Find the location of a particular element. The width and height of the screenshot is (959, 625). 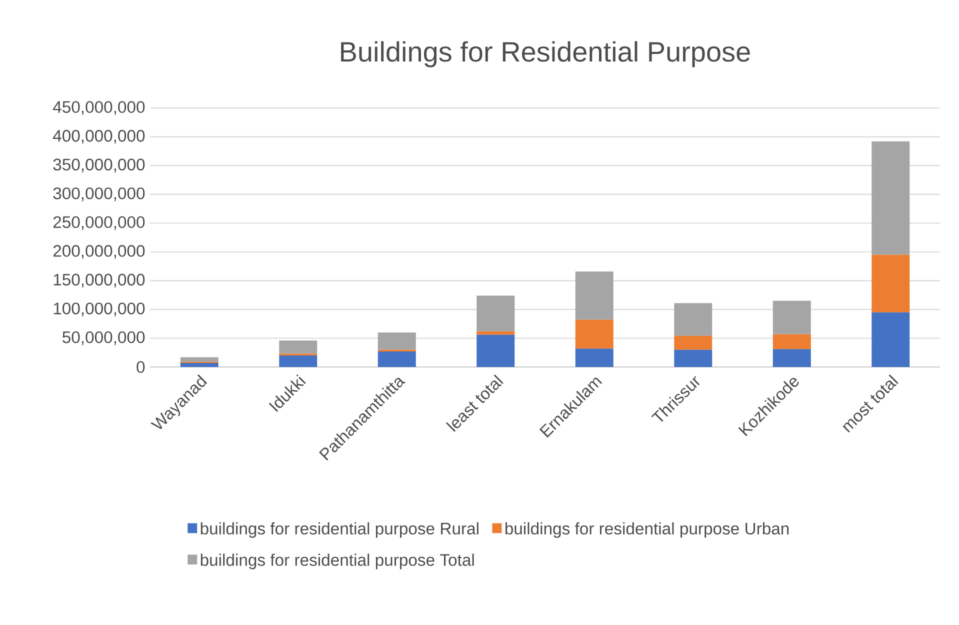

y-tick-label: 300,000,000 is located at coordinates (99, 194).